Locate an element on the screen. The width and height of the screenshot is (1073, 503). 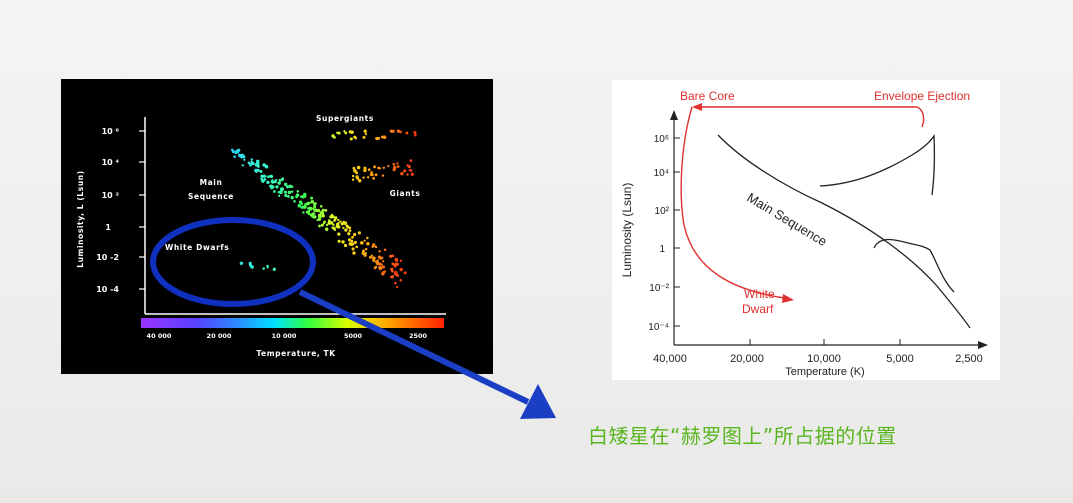
right-x-tick: 20,000 is located at coordinates (747, 359).